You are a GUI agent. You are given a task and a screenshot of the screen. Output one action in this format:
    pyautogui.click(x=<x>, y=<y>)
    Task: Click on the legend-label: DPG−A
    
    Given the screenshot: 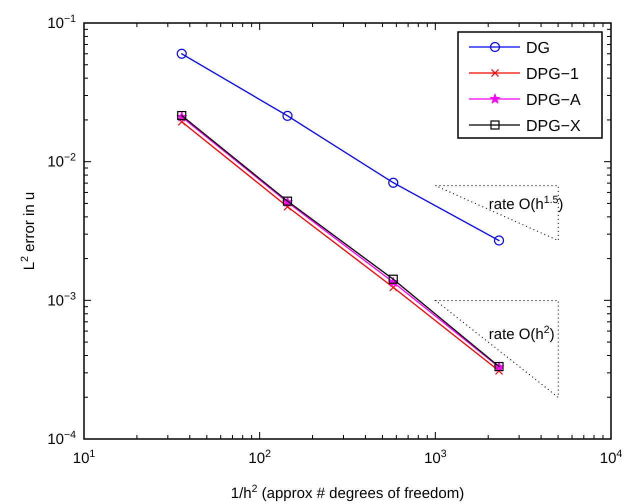 What is the action you would take?
    pyautogui.click(x=554, y=100)
    